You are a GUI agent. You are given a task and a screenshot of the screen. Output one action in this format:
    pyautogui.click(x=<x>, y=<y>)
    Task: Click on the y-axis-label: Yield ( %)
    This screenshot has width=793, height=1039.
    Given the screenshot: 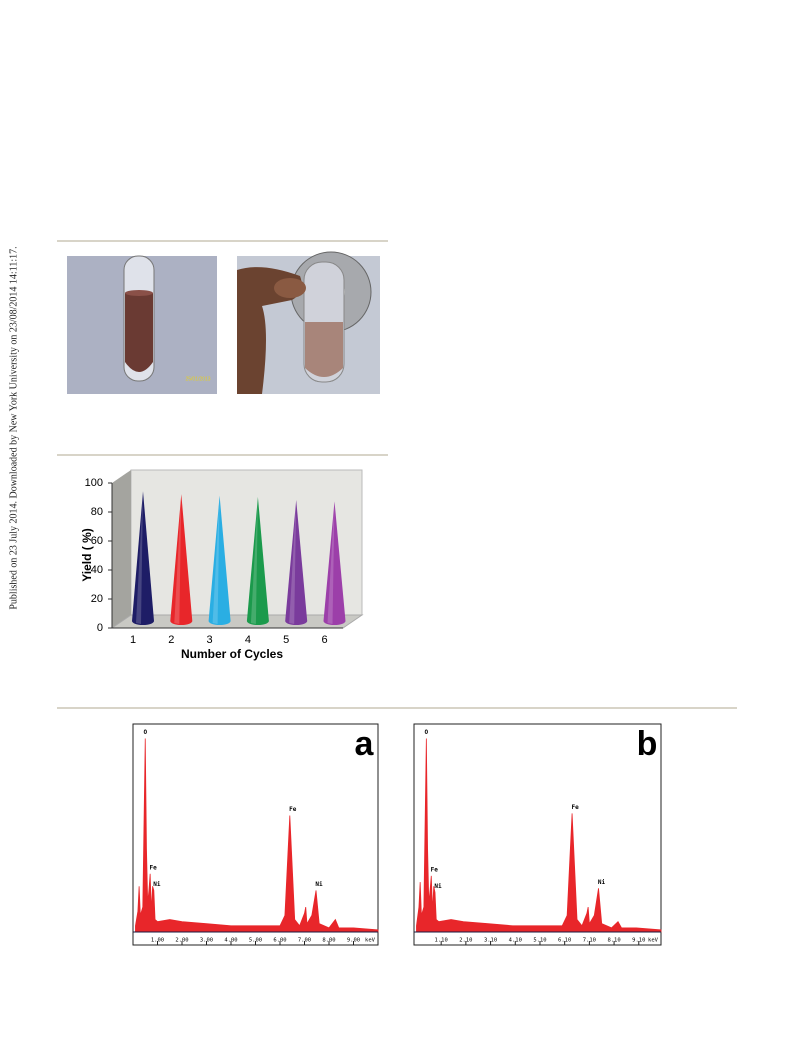 What is the action you would take?
    pyautogui.click(x=87, y=555)
    